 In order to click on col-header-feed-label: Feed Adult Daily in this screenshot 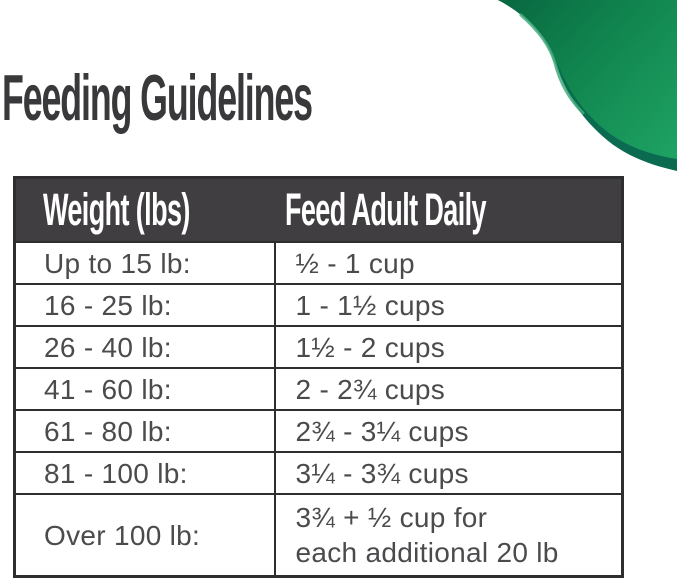, I will do `click(385, 209)`.